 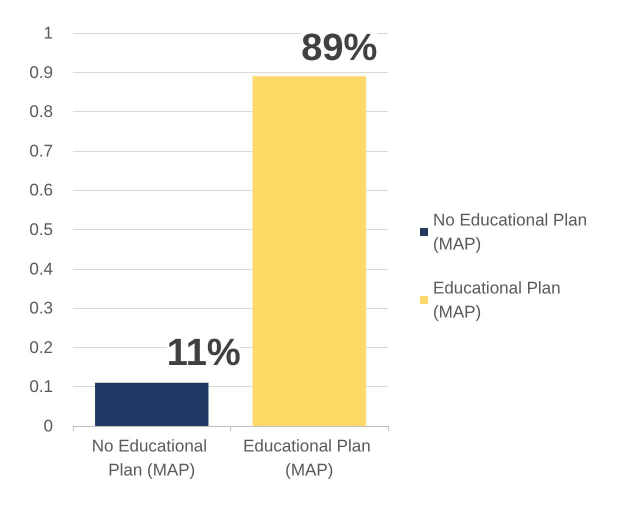 What do you see at coordinates (339, 48) in the screenshot?
I see `data-label: 89%` at bounding box center [339, 48].